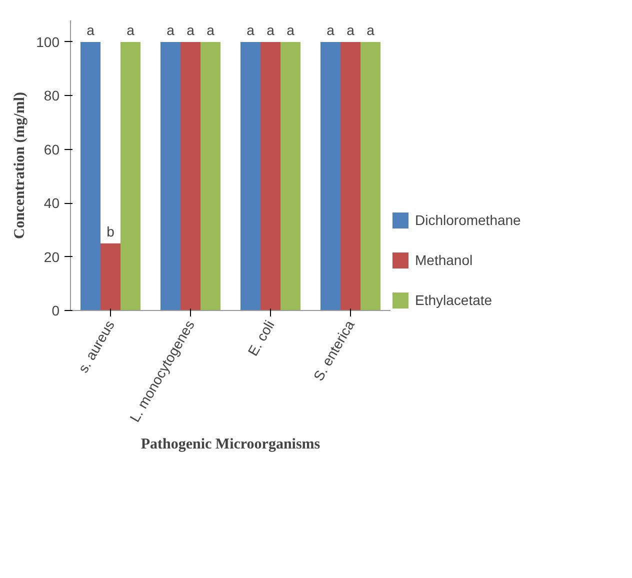  I want to click on y-tick-label: 80, so click(52, 96).